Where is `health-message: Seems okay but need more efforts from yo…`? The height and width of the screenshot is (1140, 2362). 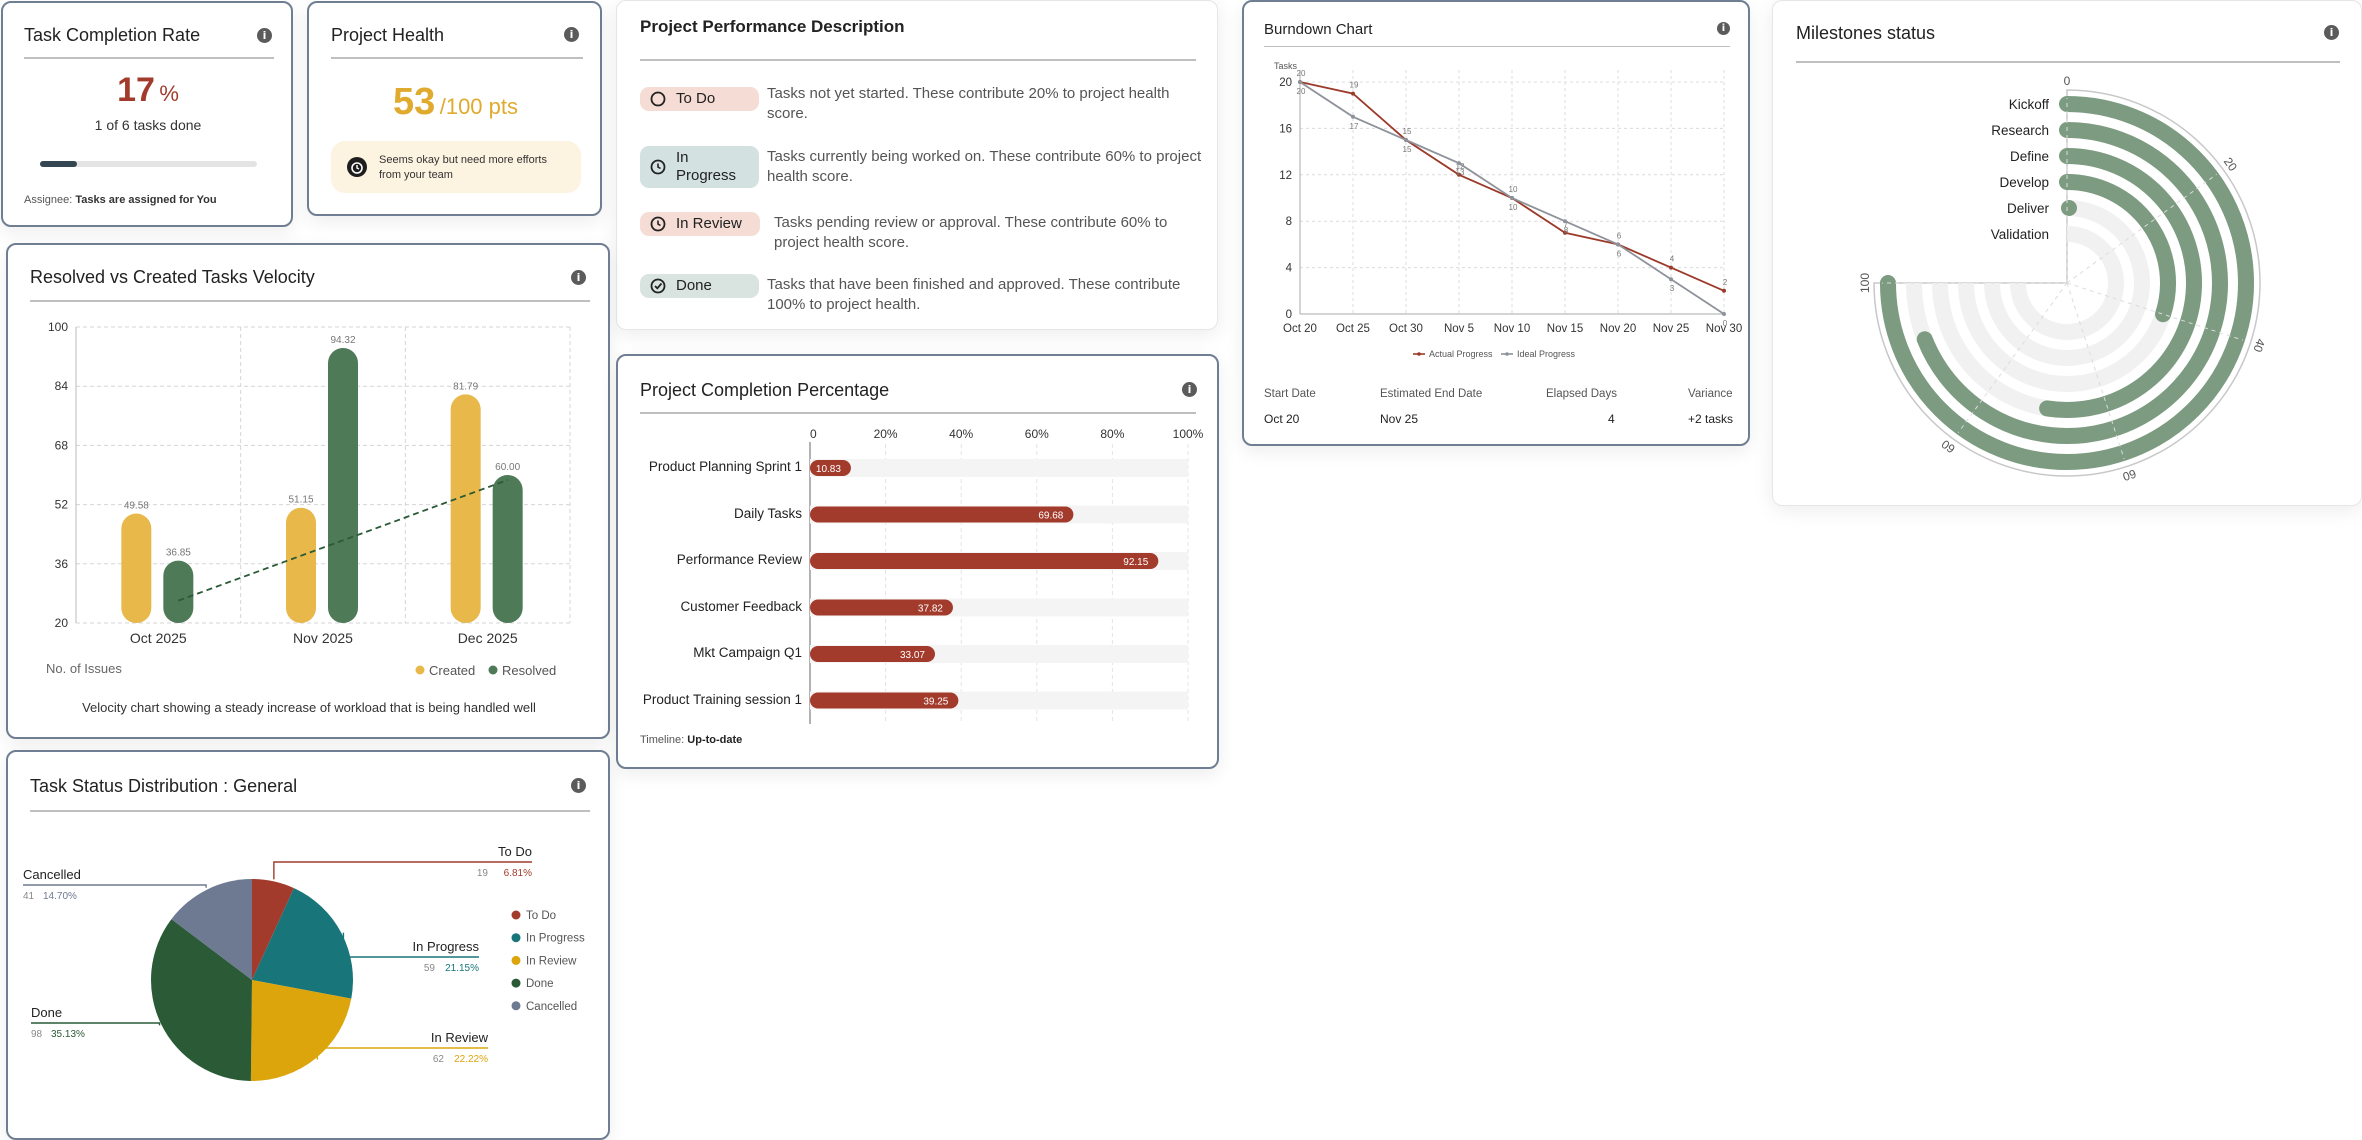 health-message: Seems okay but need more efforts from yo… is located at coordinates (463, 167).